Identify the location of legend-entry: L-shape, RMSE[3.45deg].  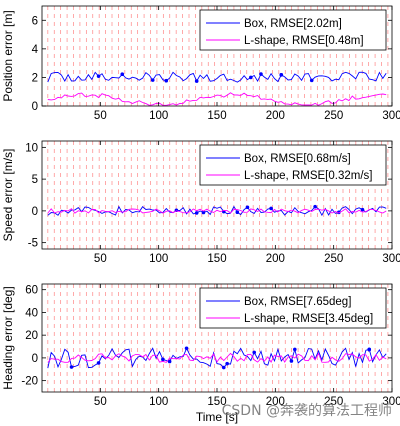
(308, 319).